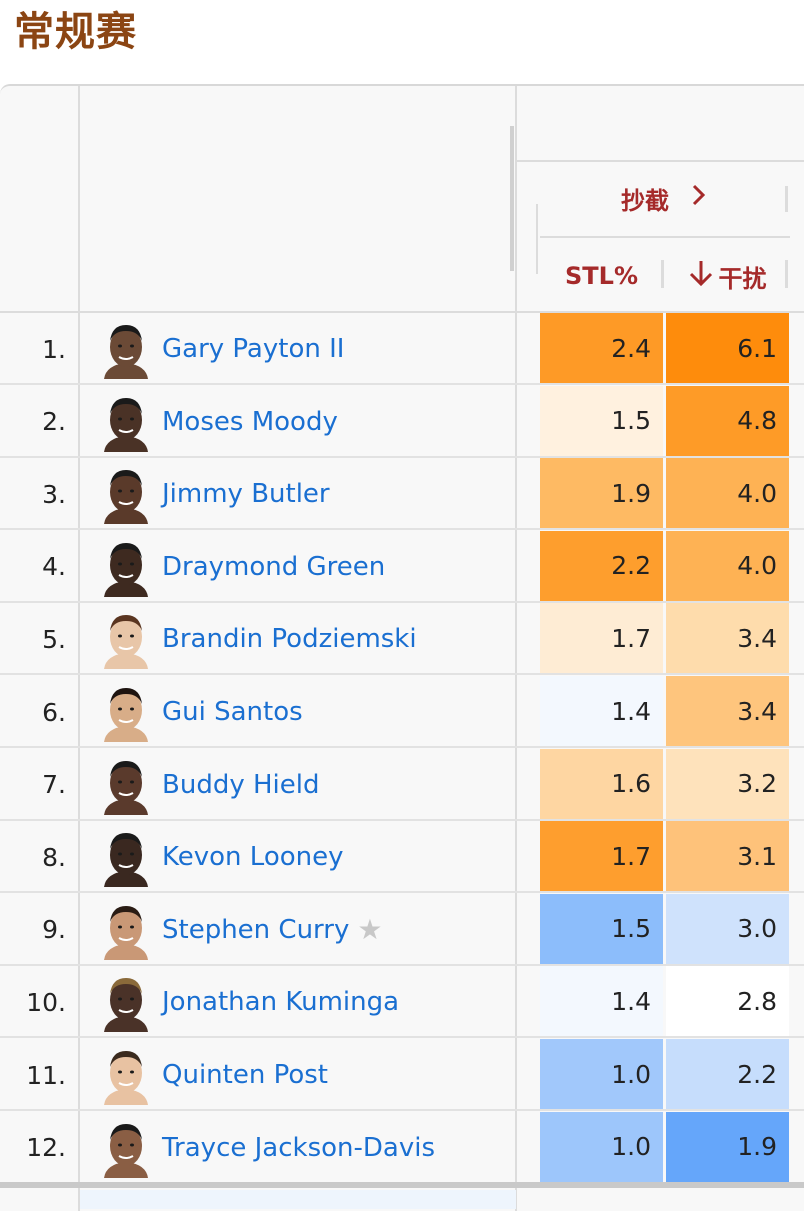 The width and height of the screenshot is (804, 1211). What do you see at coordinates (645, 200) in the screenshot?
I see `group-header-label: 抄截` at bounding box center [645, 200].